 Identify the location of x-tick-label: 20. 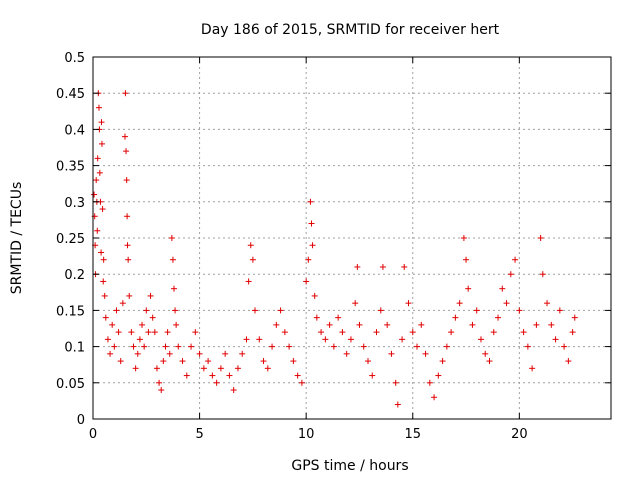
(519, 434).